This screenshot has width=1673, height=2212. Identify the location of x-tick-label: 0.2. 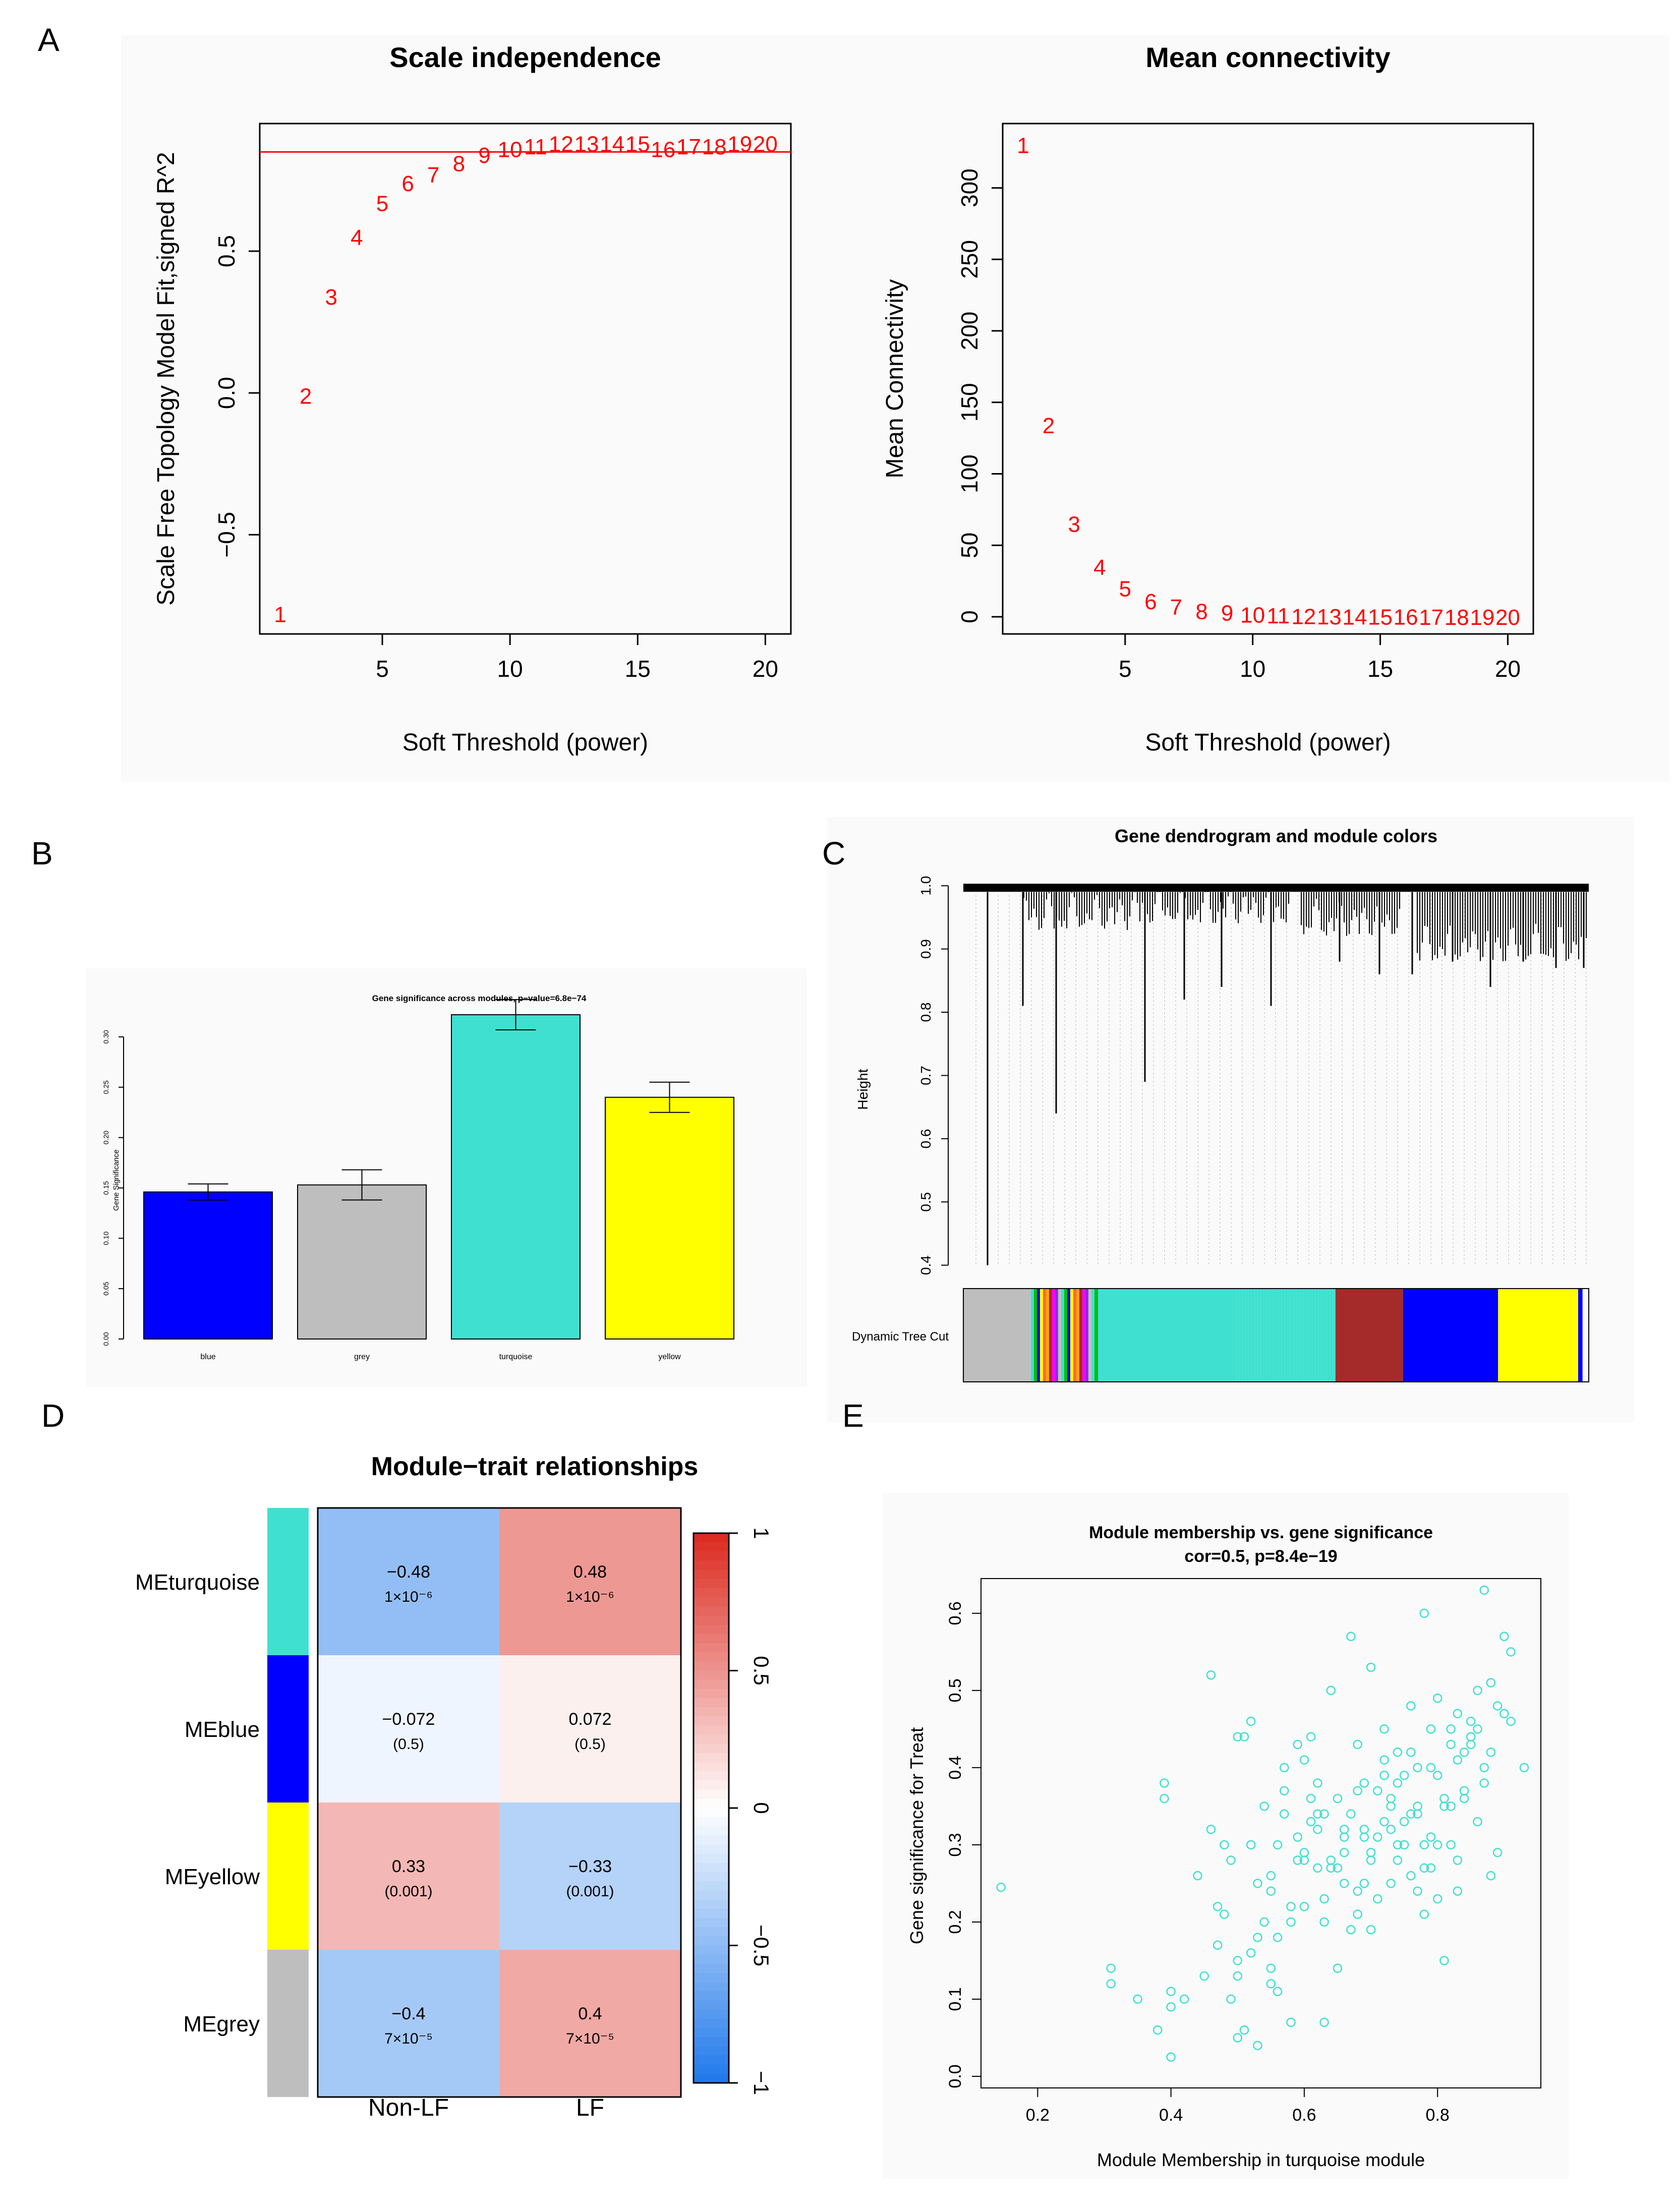
(1038, 2115).